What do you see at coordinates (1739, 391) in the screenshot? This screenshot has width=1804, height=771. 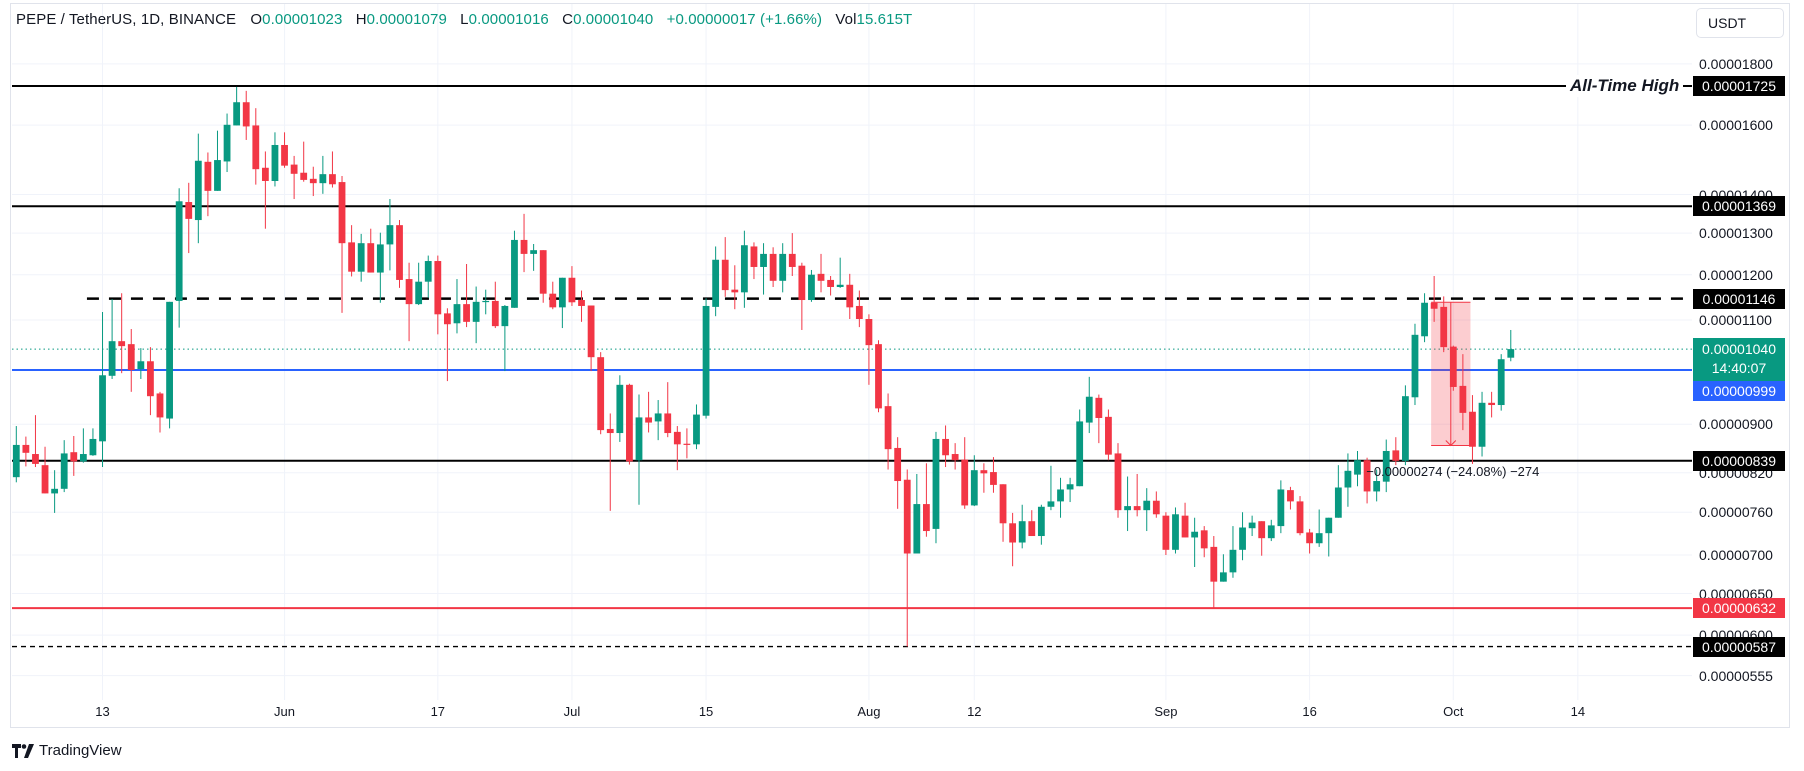 I see `level-price-label: 0.00000999` at bounding box center [1739, 391].